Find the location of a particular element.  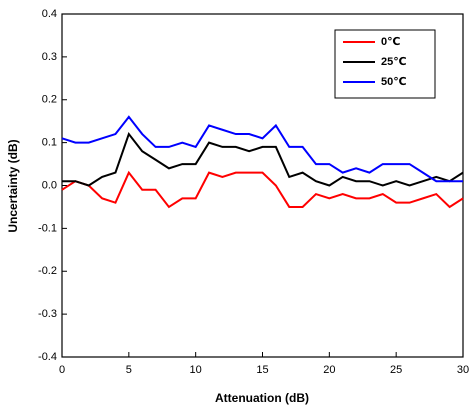

x-axis-title: Attenuation (dB) is located at coordinates (262, 398).